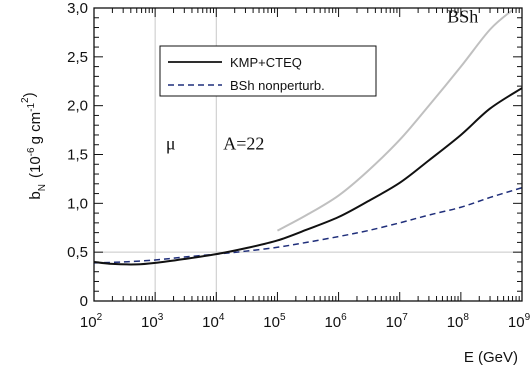 This screenshot has height=373, width=532. I want to click on y-tick-label: 1,0, so click(77, 203).